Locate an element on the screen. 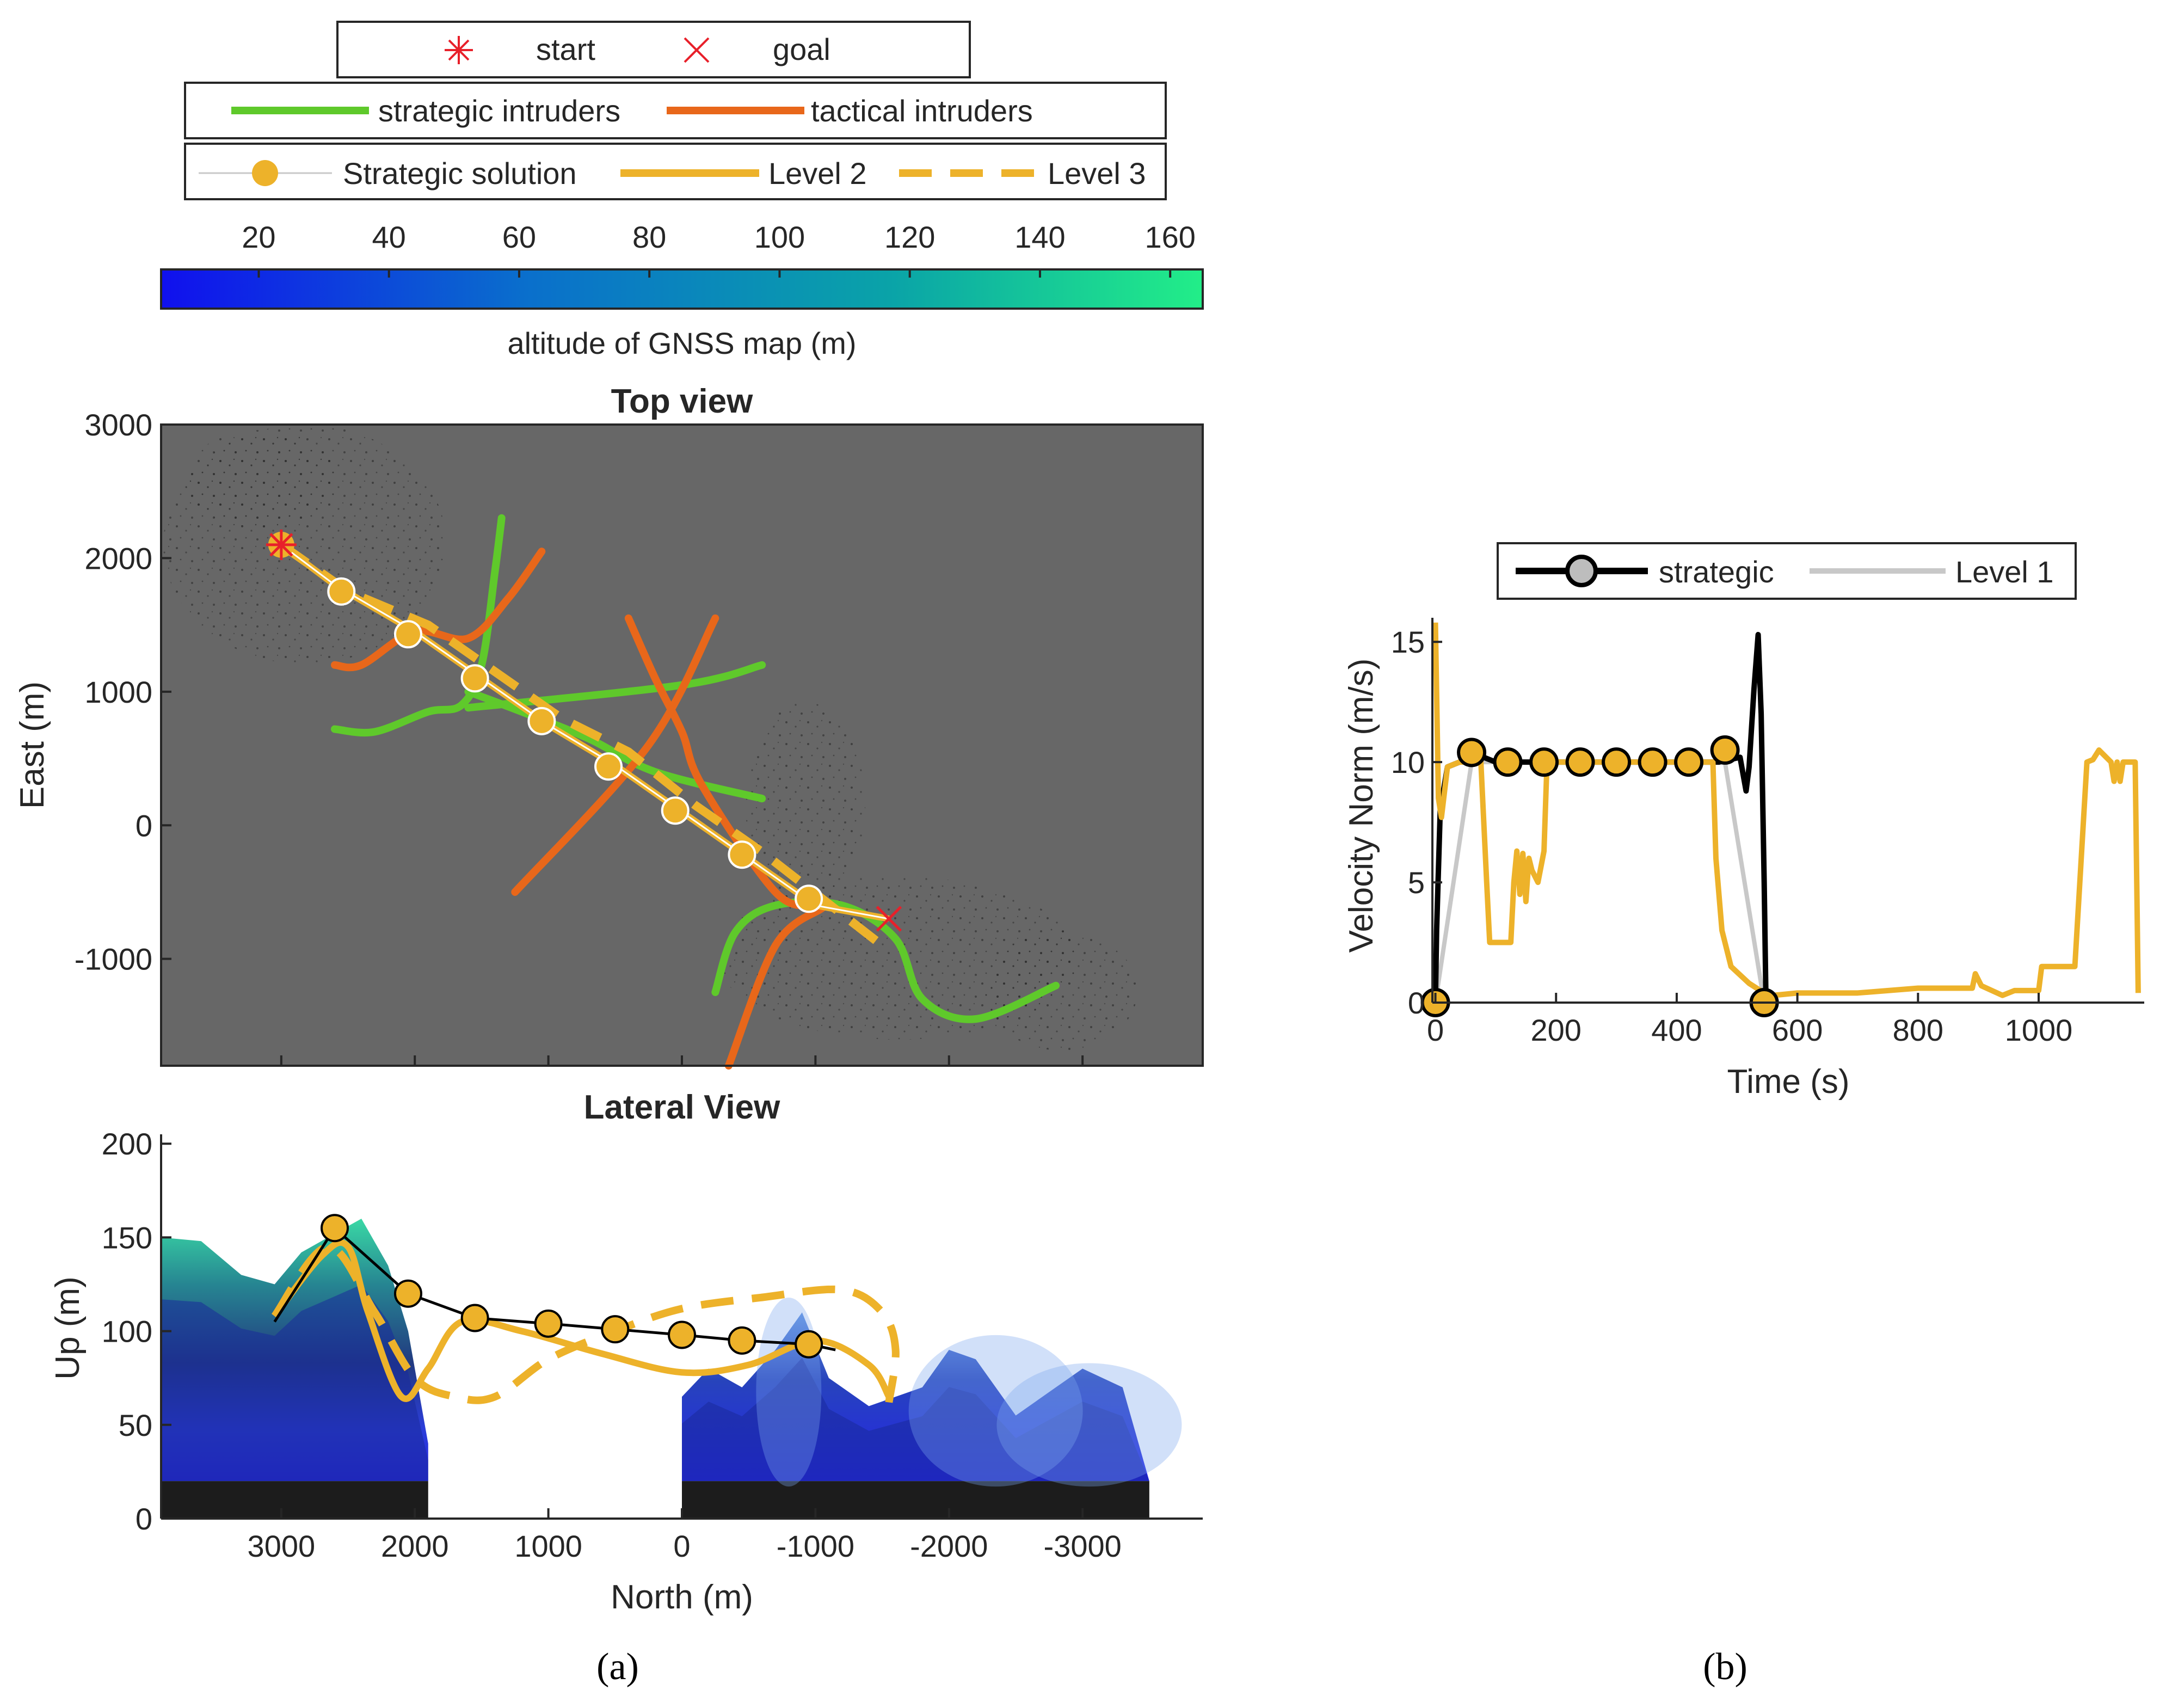 The image size is (2166, 1708). lateral-ytick-label: 50 is located at coordinates (135, 1425).